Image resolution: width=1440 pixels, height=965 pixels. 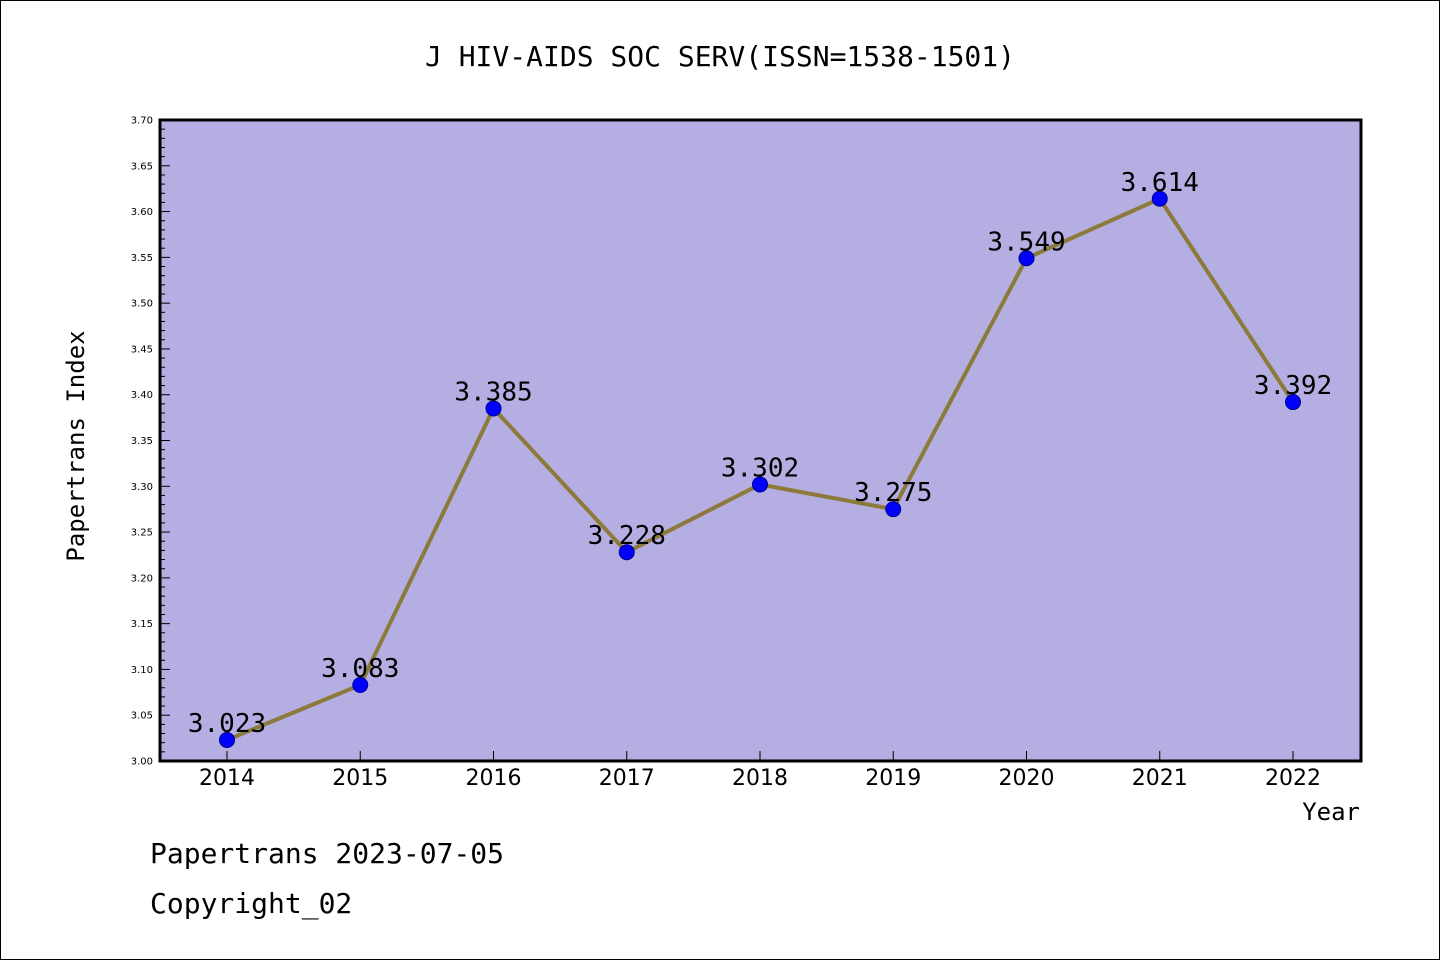 I want to click on x-tick-label: 2014, so click(x=227, y=778).